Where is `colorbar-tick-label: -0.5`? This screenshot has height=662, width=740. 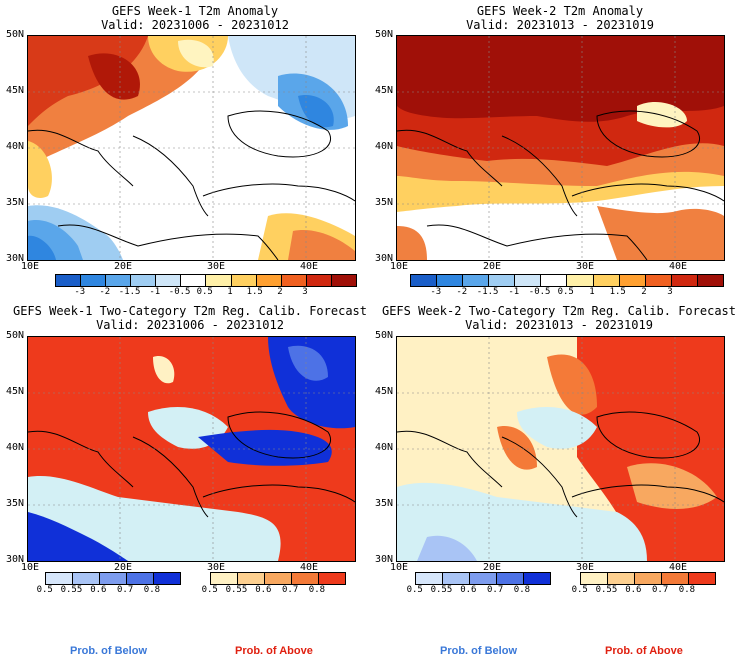
colorbar-tick-label: -0.5 is located at coordinates (539, 292).